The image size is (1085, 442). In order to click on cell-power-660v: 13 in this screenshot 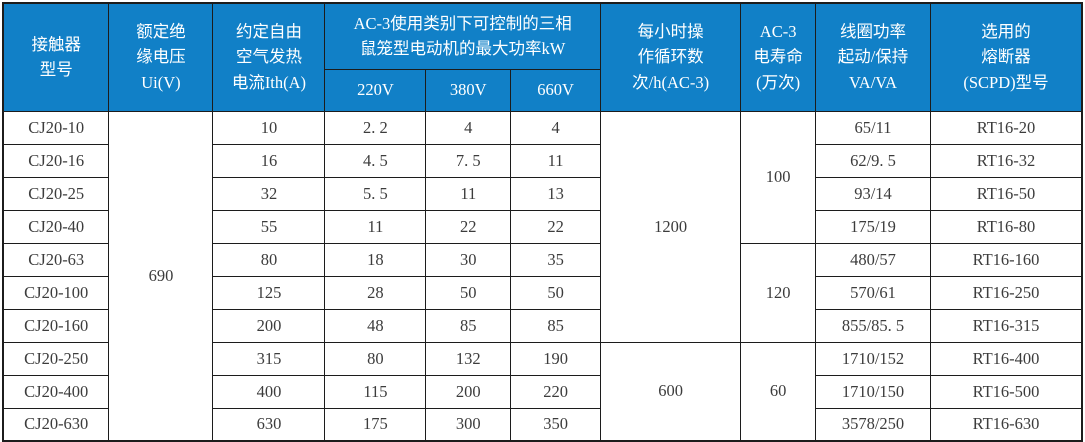, I will do `click(555, 193)`.